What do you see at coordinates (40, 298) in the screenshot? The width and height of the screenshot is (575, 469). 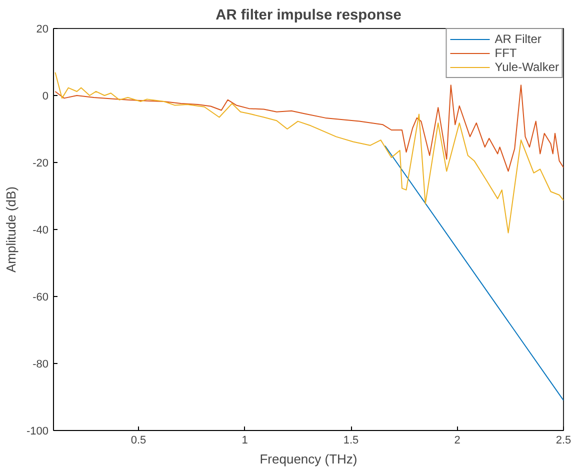 I see `y-tick-label: -60` at bounding box center [40, 298].